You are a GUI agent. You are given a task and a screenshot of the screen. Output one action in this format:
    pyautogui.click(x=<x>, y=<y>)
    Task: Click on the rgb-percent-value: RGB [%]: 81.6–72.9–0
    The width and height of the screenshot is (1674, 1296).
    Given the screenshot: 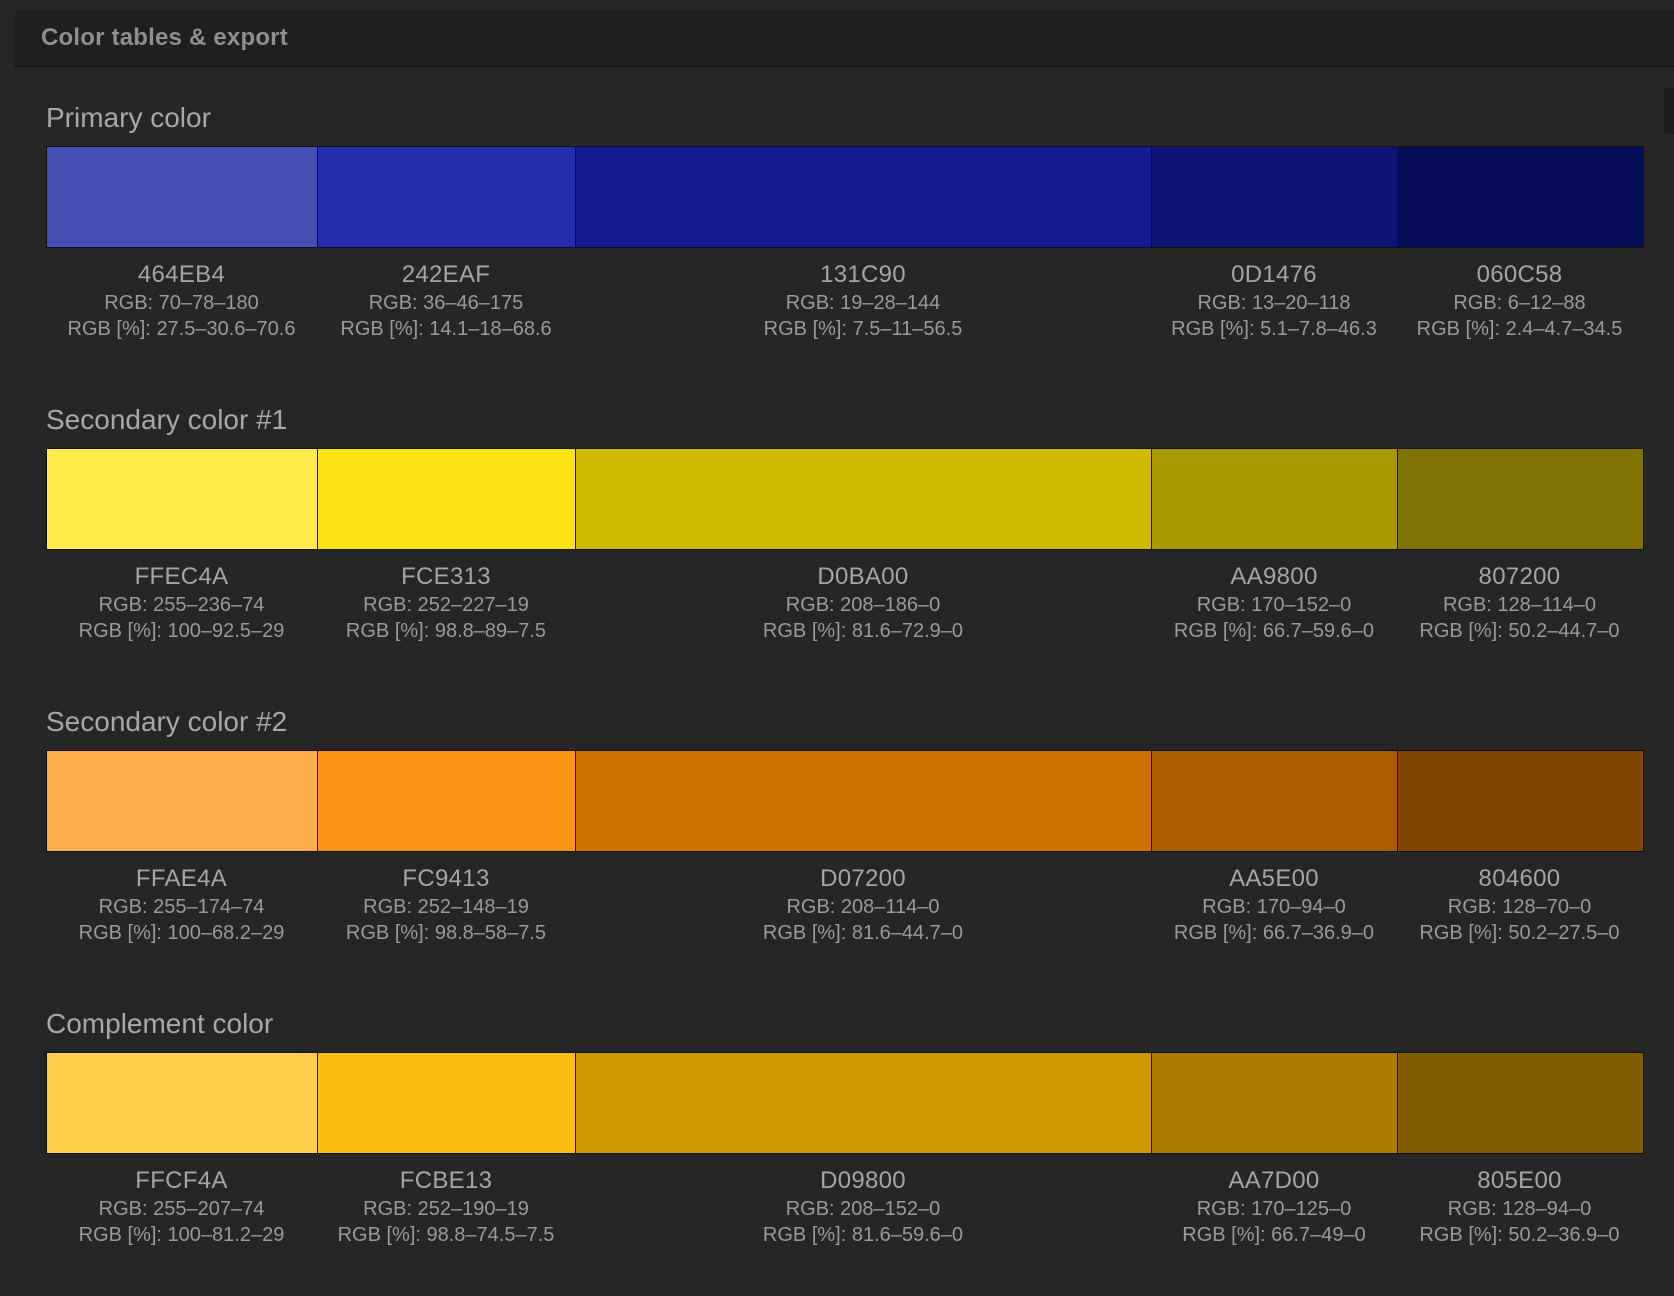 What is the action you would take?
    pyautogui.click(x=863, y=631)
    